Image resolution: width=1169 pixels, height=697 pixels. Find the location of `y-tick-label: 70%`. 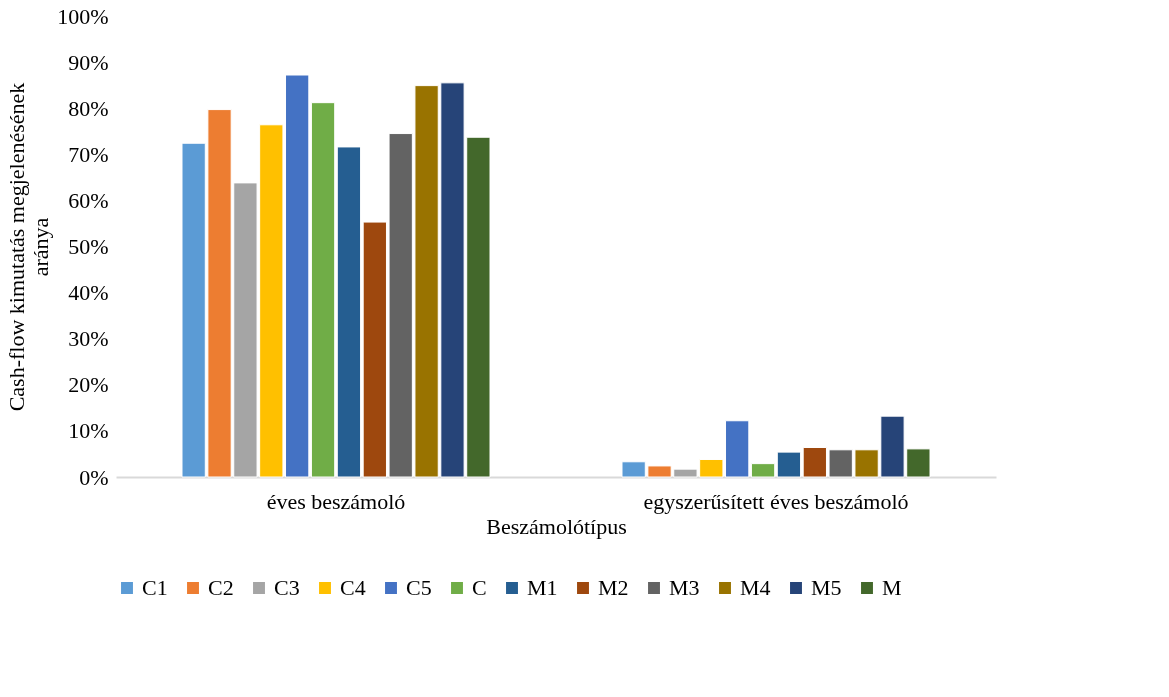

y-tick-label: 70% is located at coordinates (88, 154).